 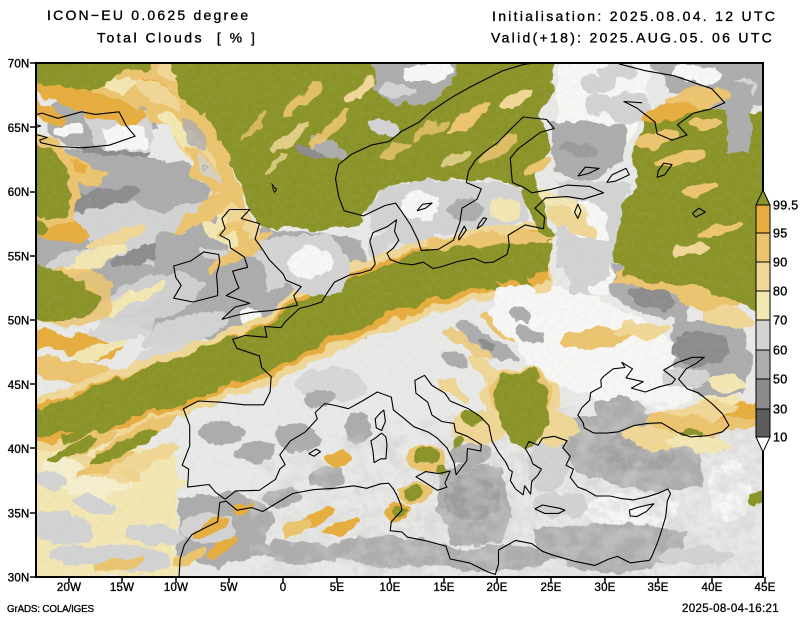 I want to click on svg-text: 45N, so click(x=19, y=386).